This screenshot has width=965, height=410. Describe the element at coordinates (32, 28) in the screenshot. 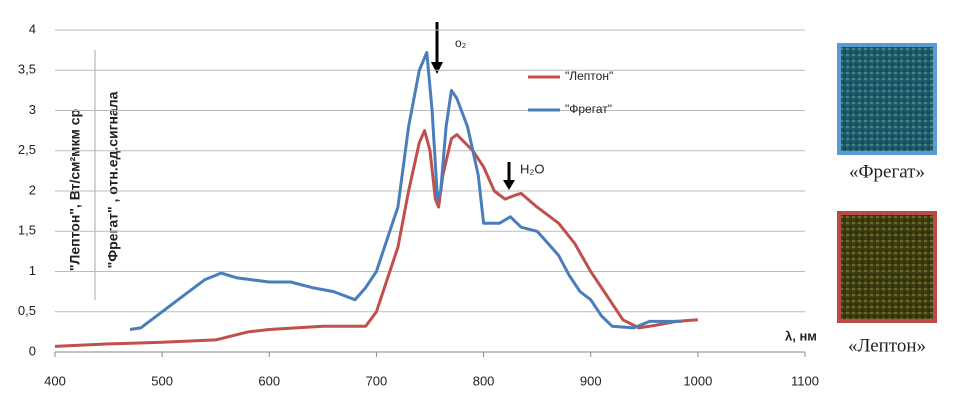

I see `y-tick-label: 4` at that location.